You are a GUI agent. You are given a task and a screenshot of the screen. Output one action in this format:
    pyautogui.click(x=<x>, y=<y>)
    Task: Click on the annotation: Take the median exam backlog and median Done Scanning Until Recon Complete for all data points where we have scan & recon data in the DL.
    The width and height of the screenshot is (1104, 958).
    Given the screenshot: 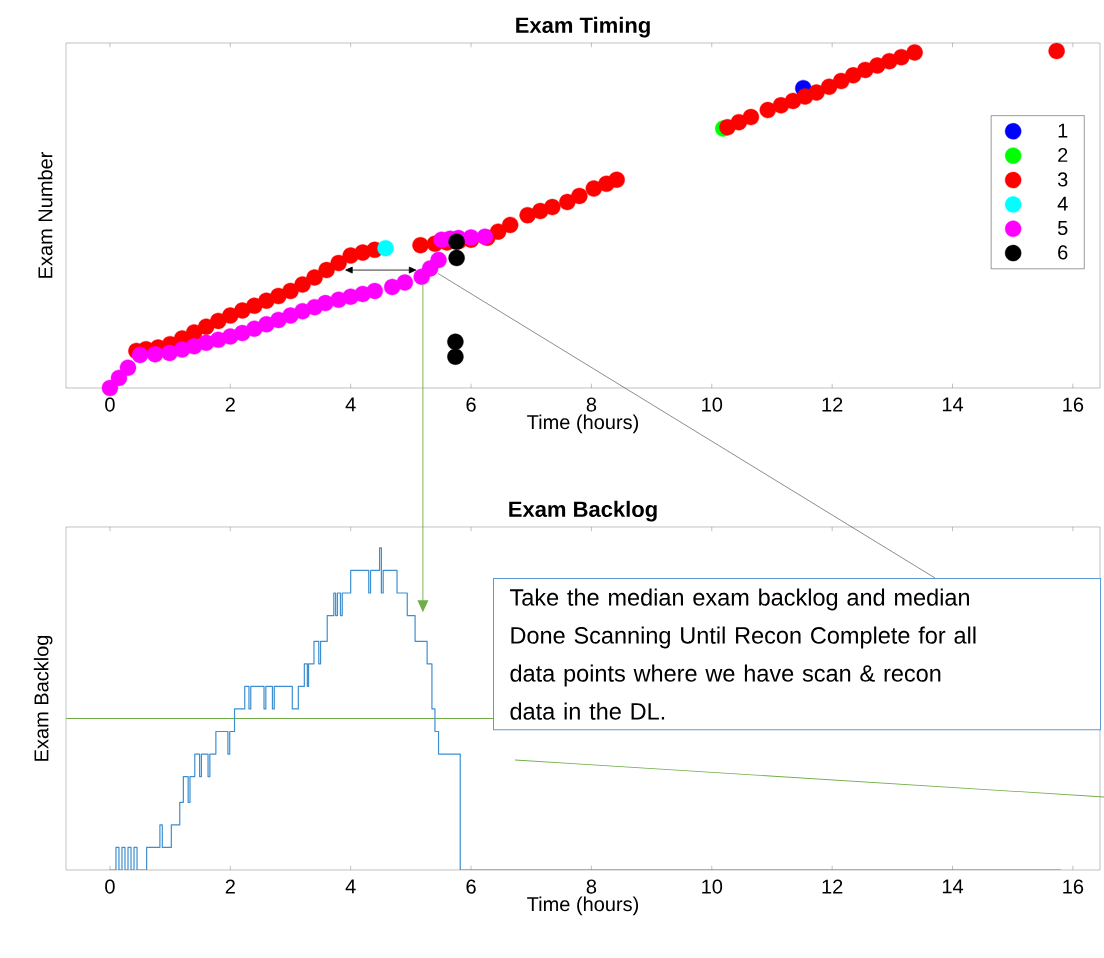 What is the action you would take?
    pyautogui.click(x=743, y=654)
    